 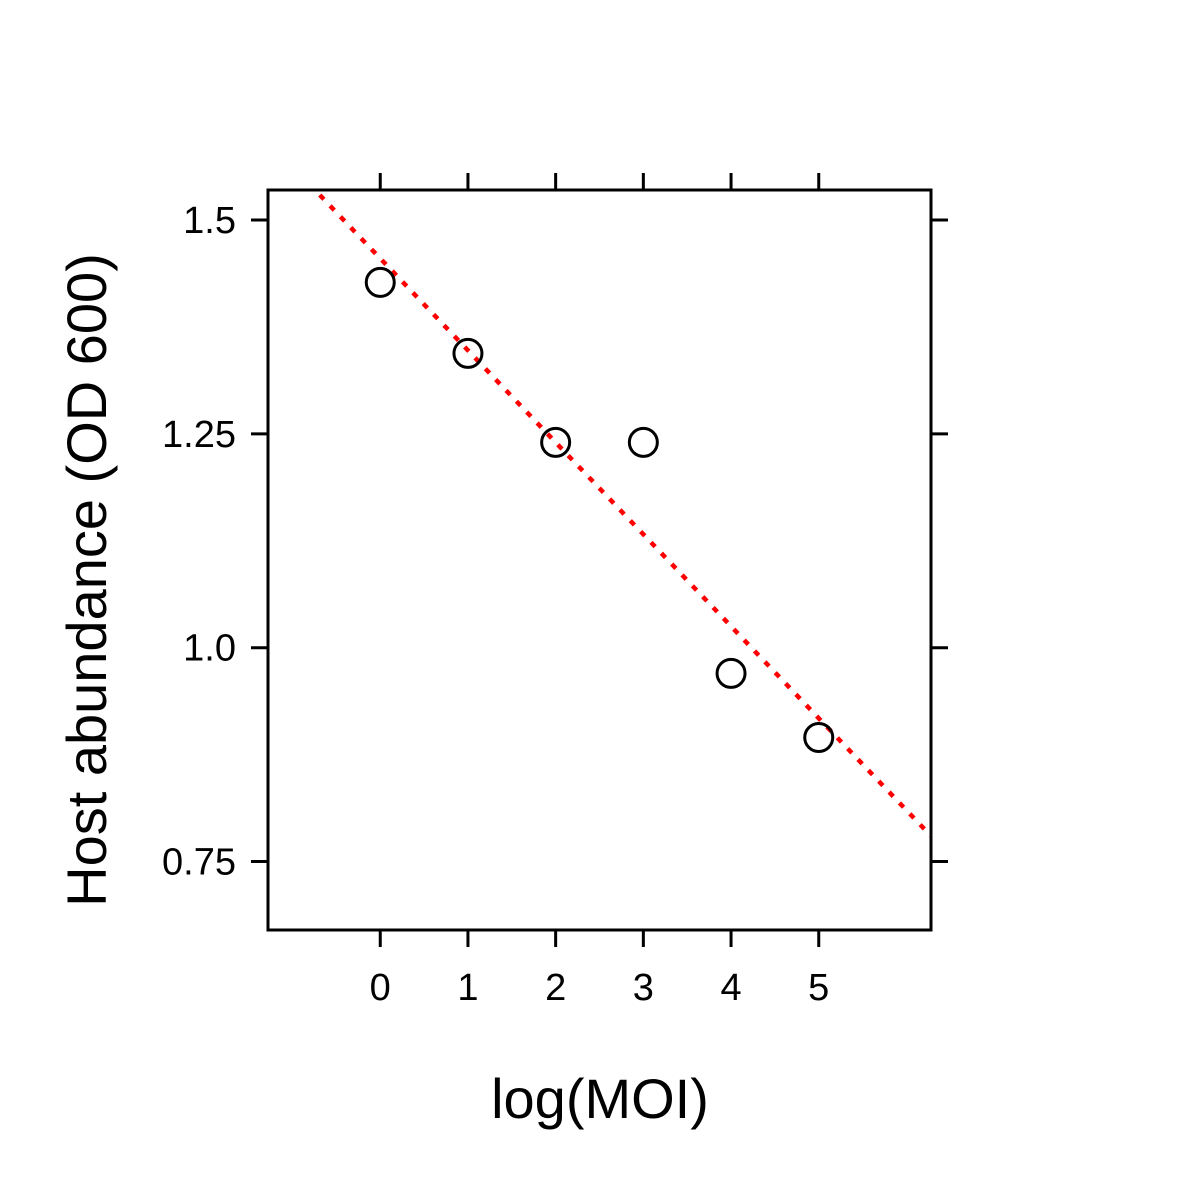 I want to click on x-tick-label: 4, so click(x=730, y=988).